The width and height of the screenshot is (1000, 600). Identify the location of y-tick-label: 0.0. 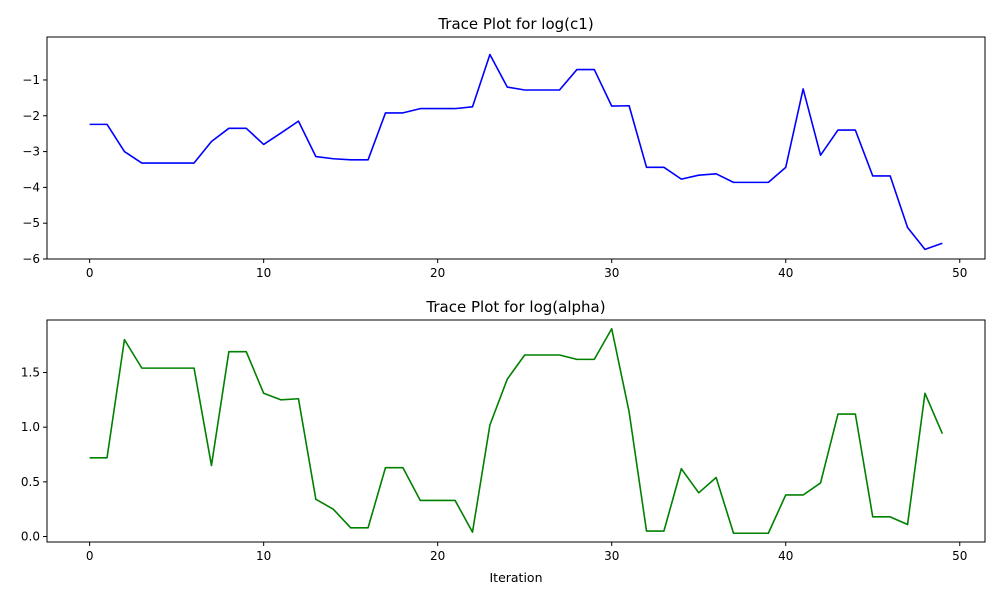
(30, 537).